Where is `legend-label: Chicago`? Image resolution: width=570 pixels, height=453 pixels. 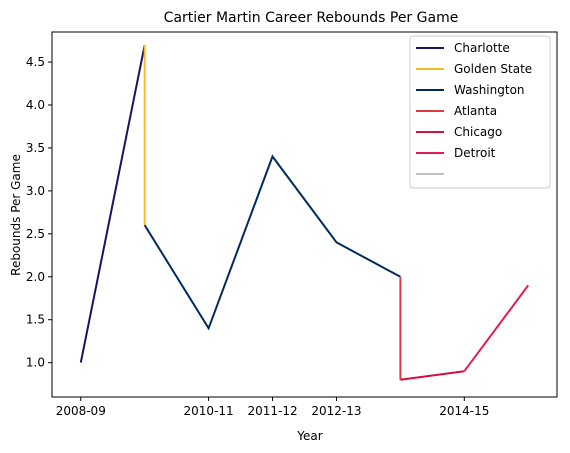 legend-label: Chicago is located at coordinates (478, 132).